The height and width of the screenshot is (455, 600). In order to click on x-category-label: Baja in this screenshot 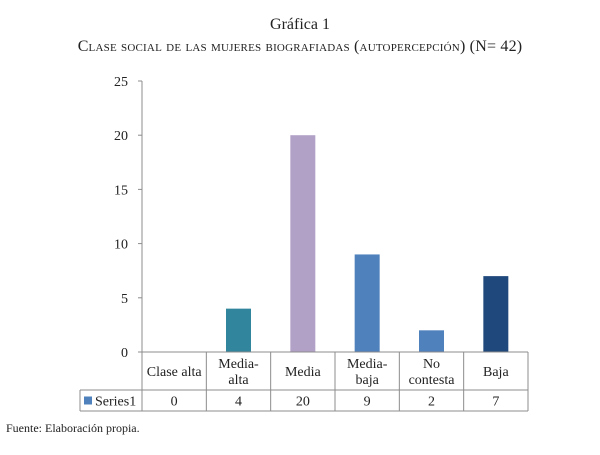, I will do `click(496, 372)`.